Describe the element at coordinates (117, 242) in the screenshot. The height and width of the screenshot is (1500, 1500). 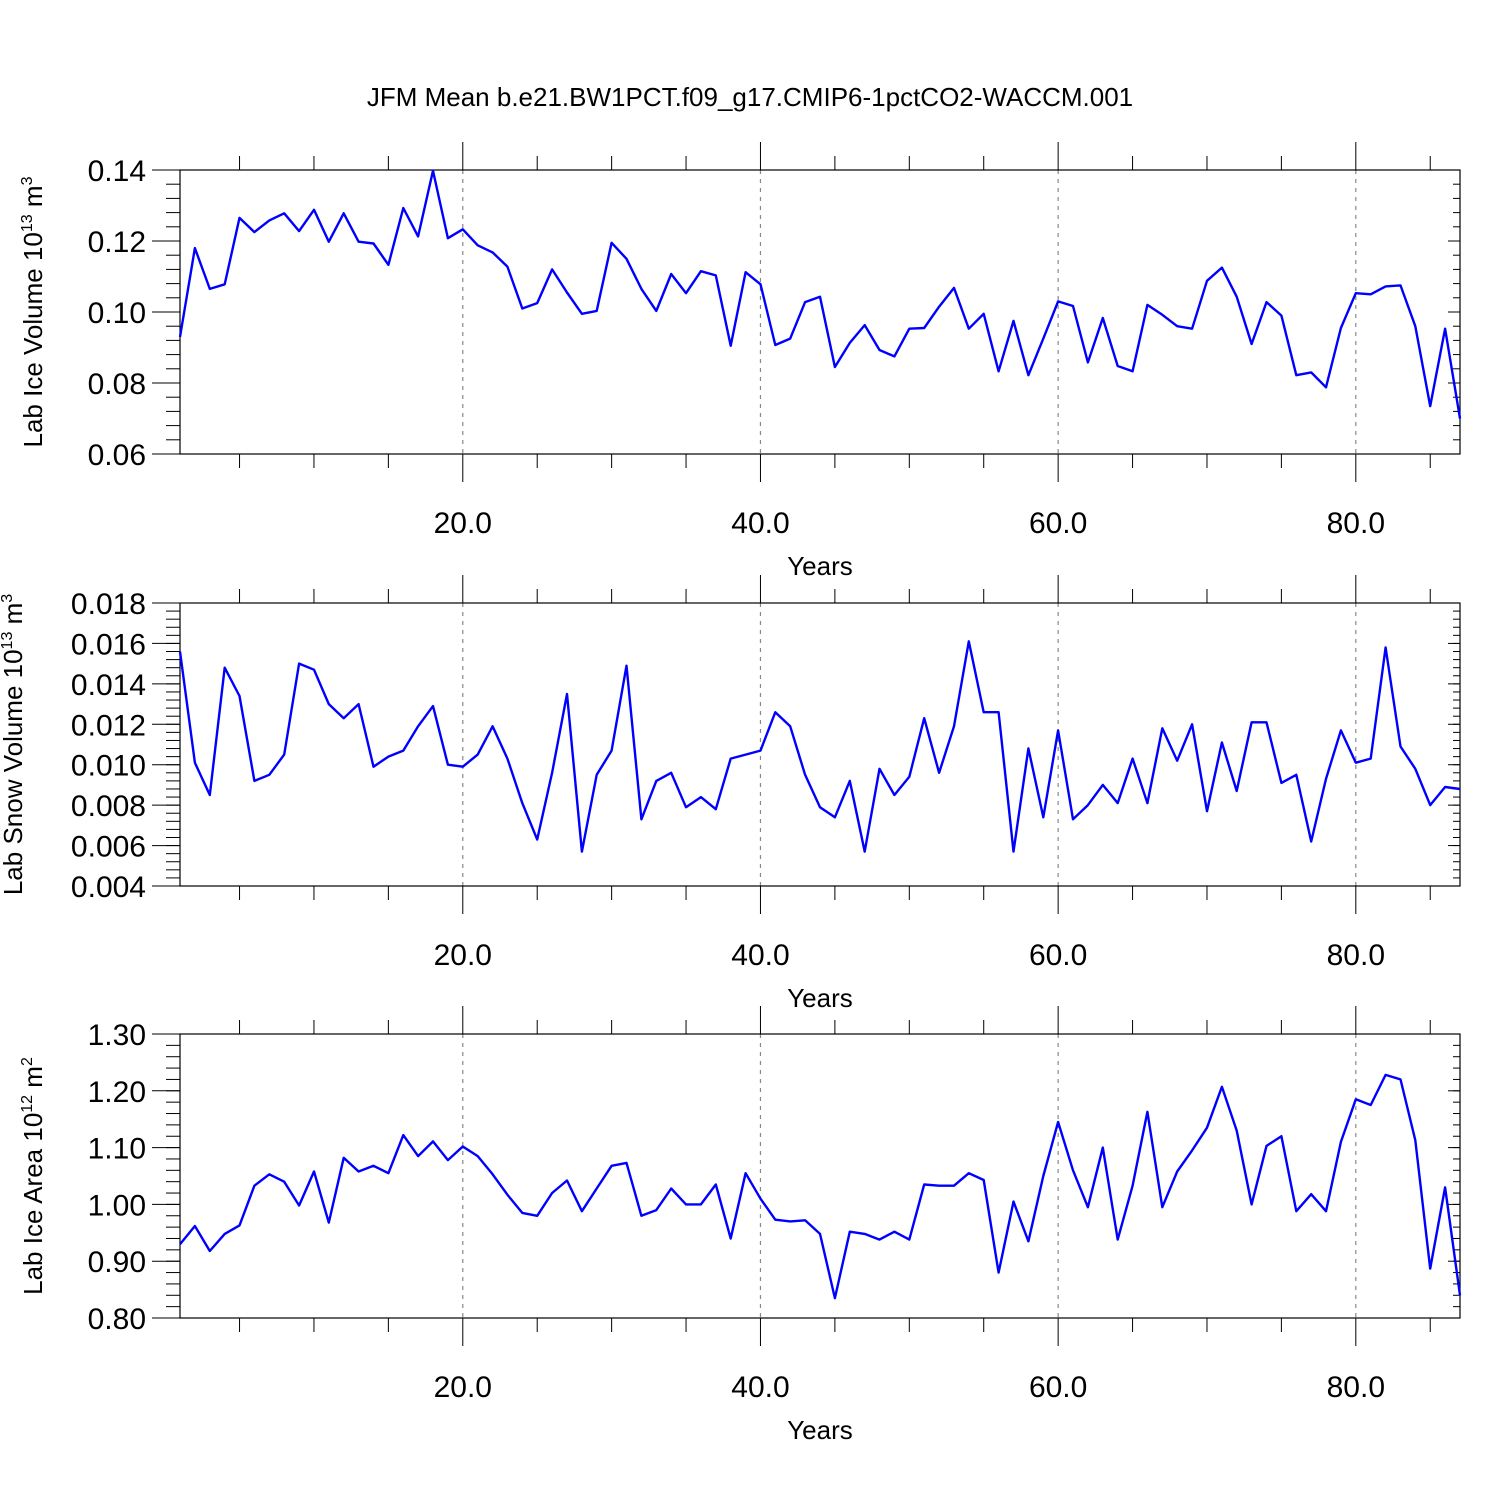
I see `y-tick-label: 0.12` at that location.